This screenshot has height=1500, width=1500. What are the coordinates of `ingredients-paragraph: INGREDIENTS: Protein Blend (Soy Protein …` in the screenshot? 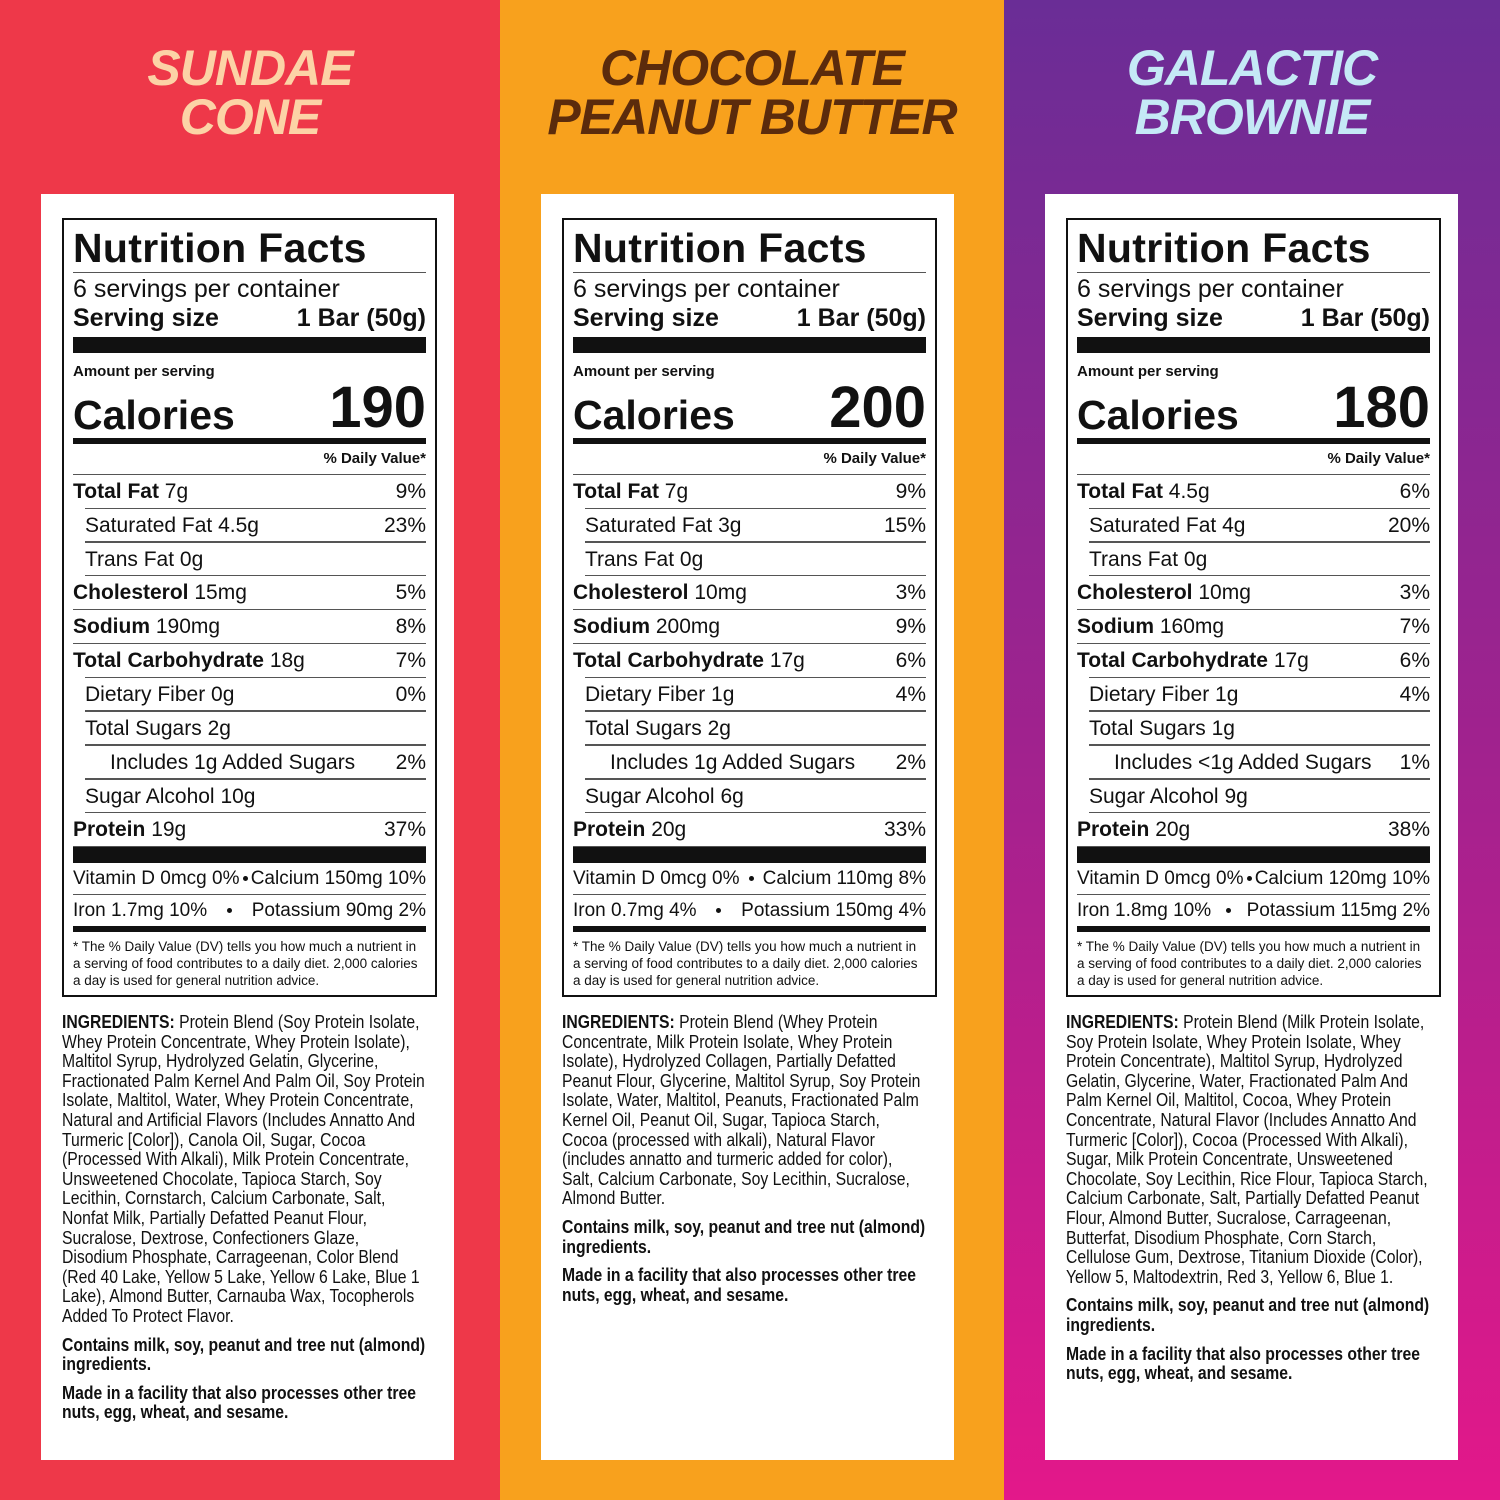 It's located at (245, 1169).